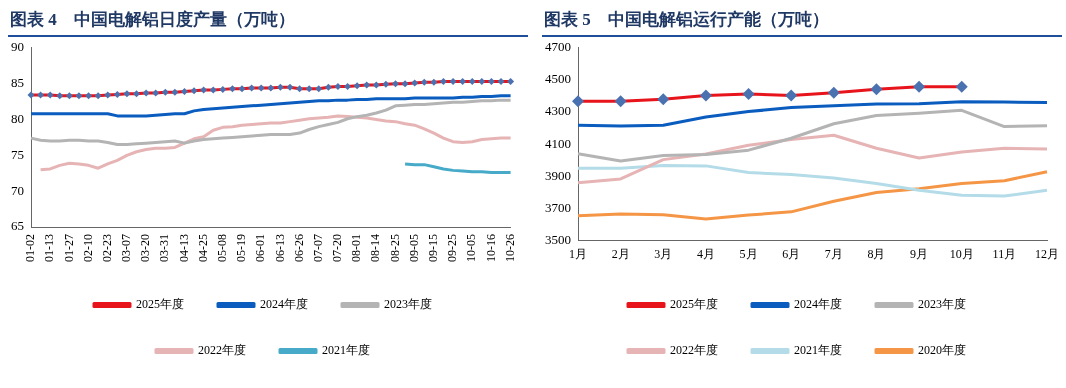 This screenshot has width=1066, height=388. Describe the element at coordinates (17, 47) in the screenshot. I see `y-tick-label: 90` at that location.